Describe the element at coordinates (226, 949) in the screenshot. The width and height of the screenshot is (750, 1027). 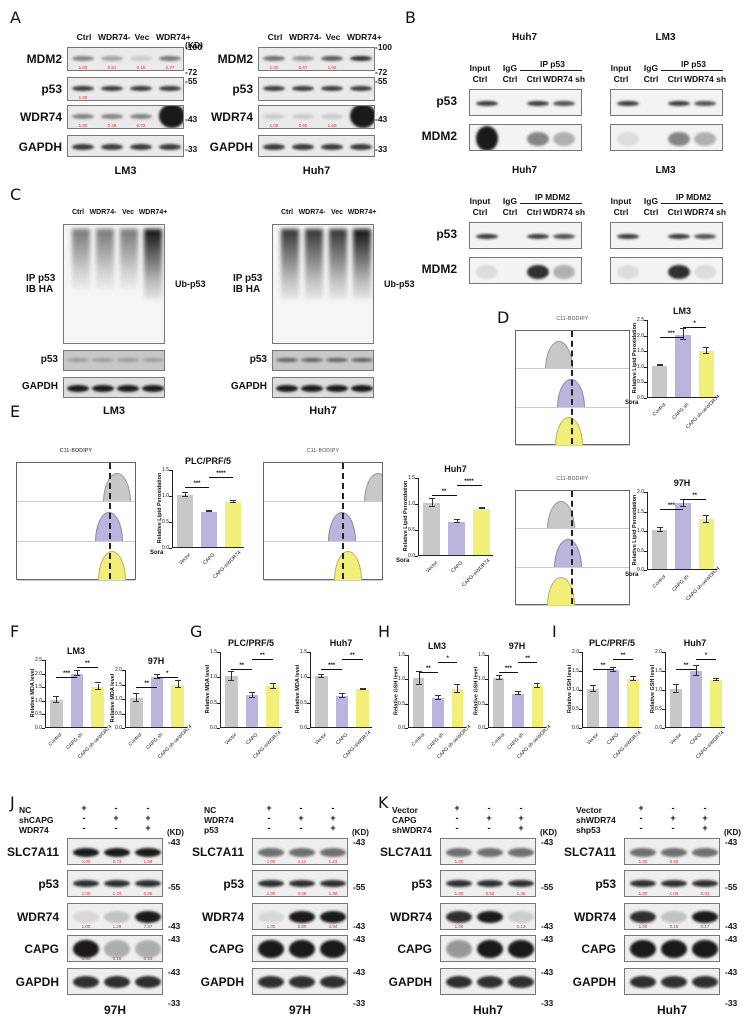
I see `blot-row-label: CAPG` at that location.